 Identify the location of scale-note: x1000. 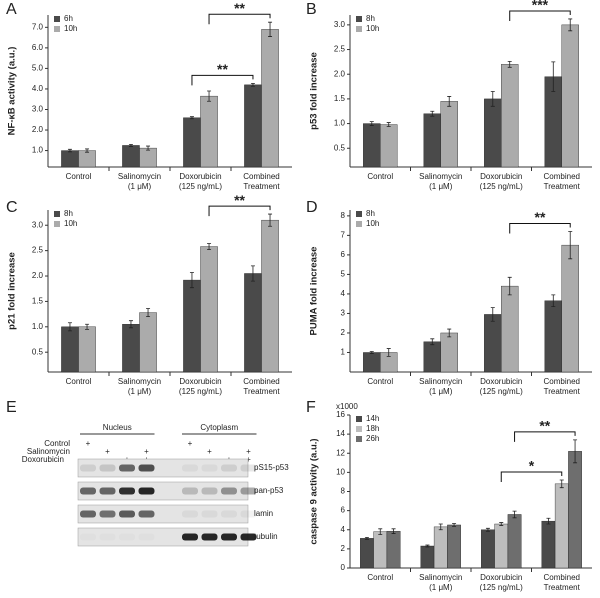
(347, 406).